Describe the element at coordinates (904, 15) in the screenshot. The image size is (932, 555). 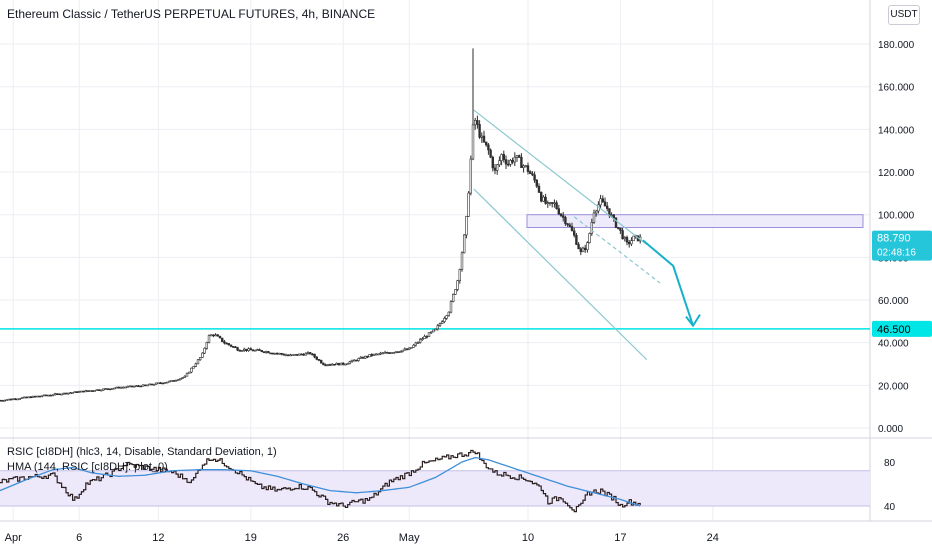
I see `currency-button: USDT` at that location.